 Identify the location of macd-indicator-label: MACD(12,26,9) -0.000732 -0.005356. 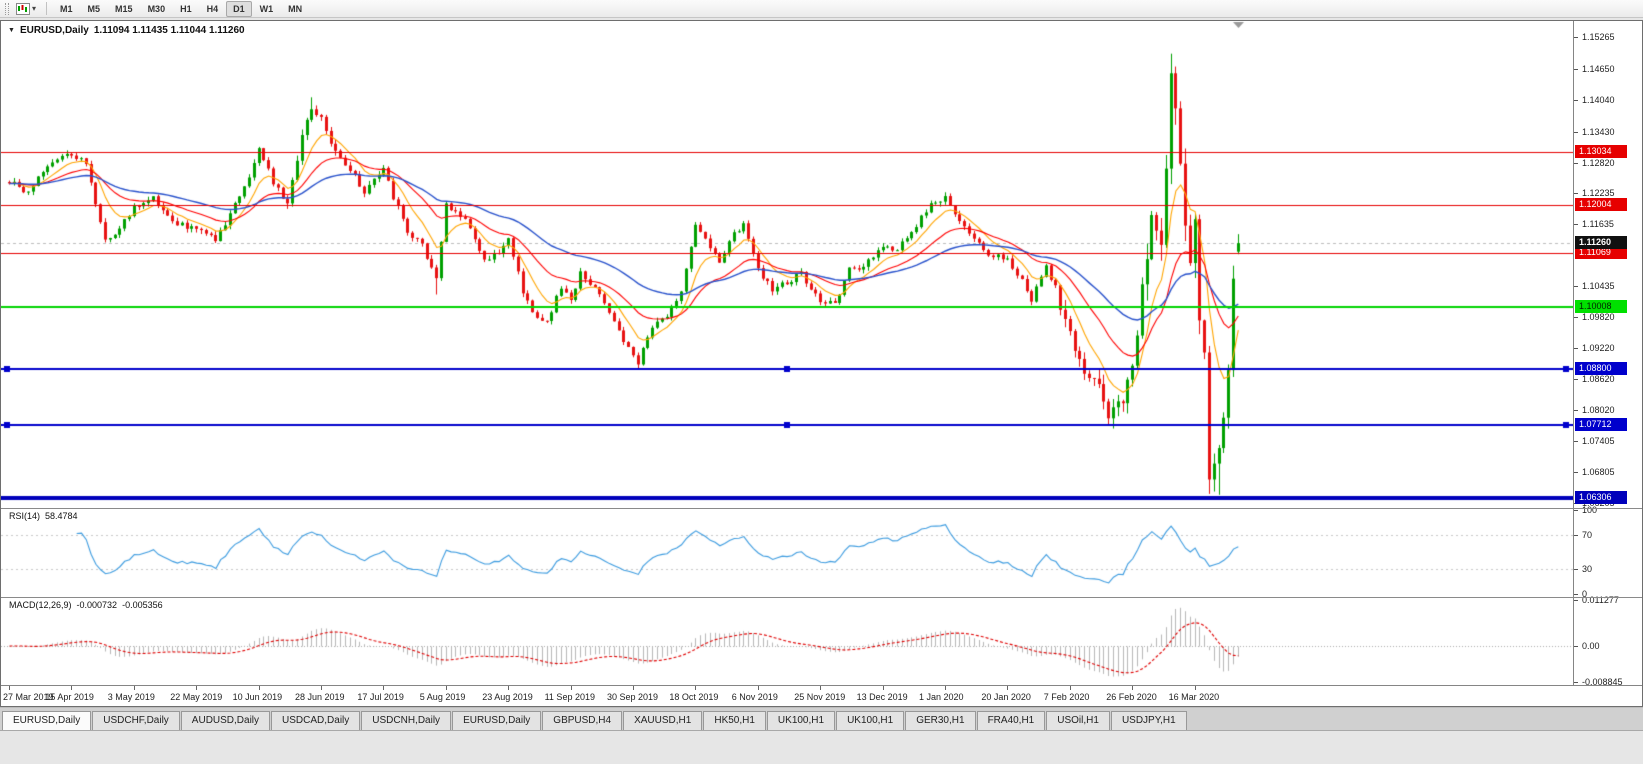
(86, 605).